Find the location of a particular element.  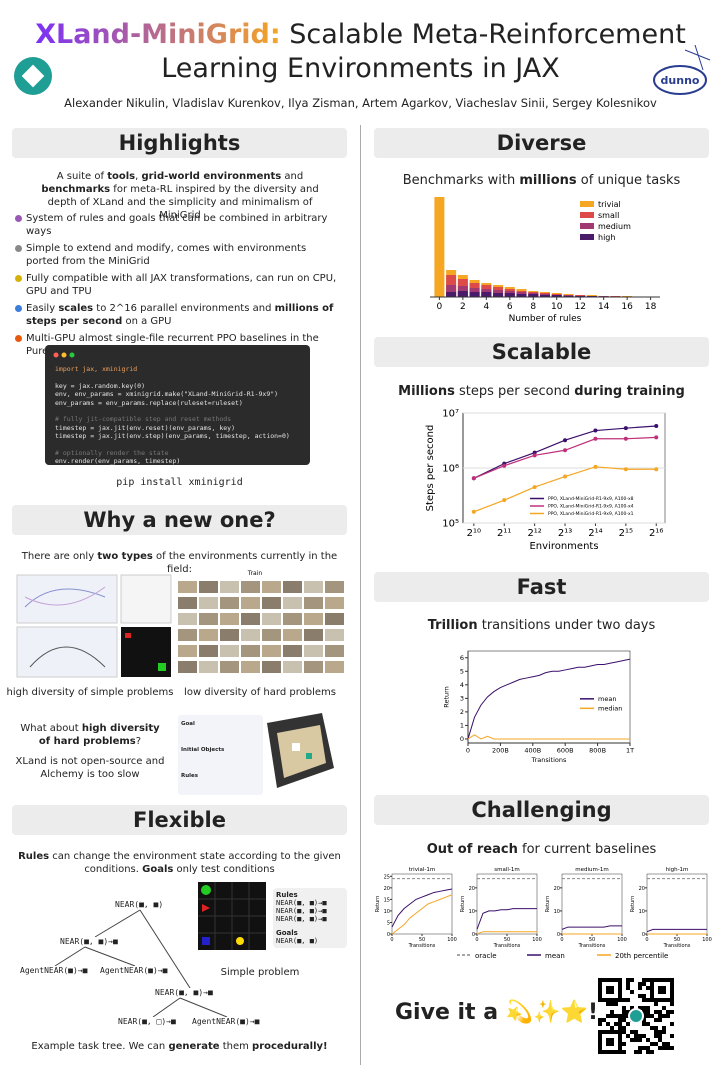

x-tick-label: 100 is located at coordinates (622, 940).